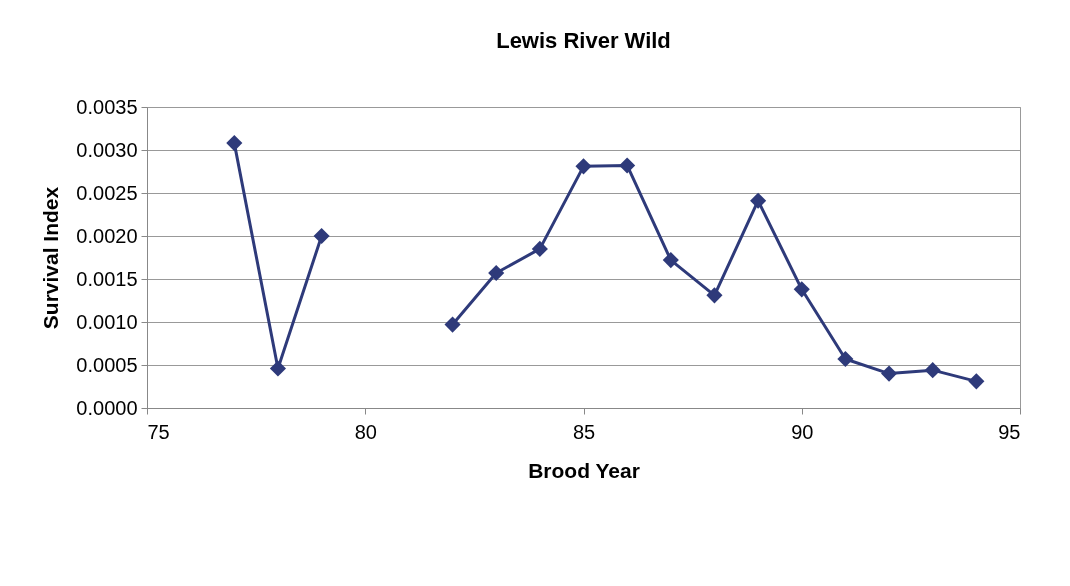 This screenshot has width=1070, height=586. I want to click on y-tick-label: 0.0015, so click(107, 278).